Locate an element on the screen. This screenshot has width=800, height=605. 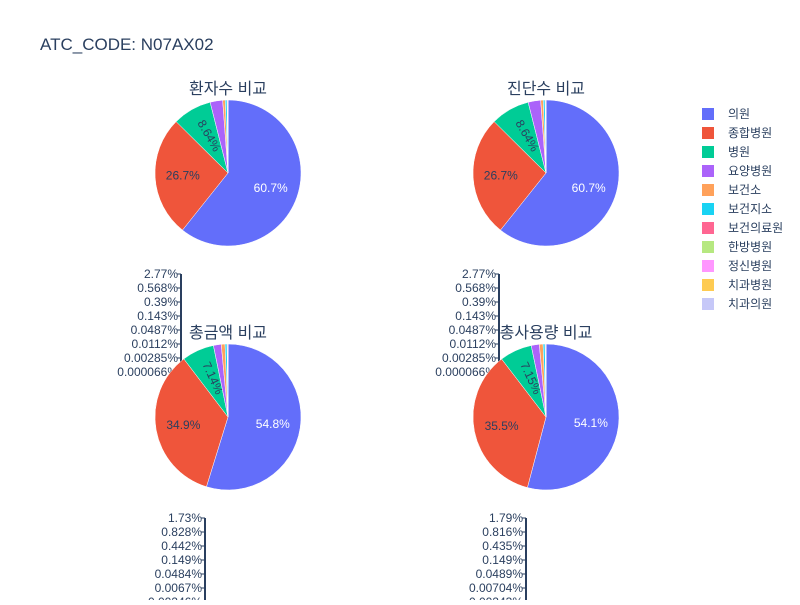
legend-item: 요양병원 is located at coordinates (737, 171).